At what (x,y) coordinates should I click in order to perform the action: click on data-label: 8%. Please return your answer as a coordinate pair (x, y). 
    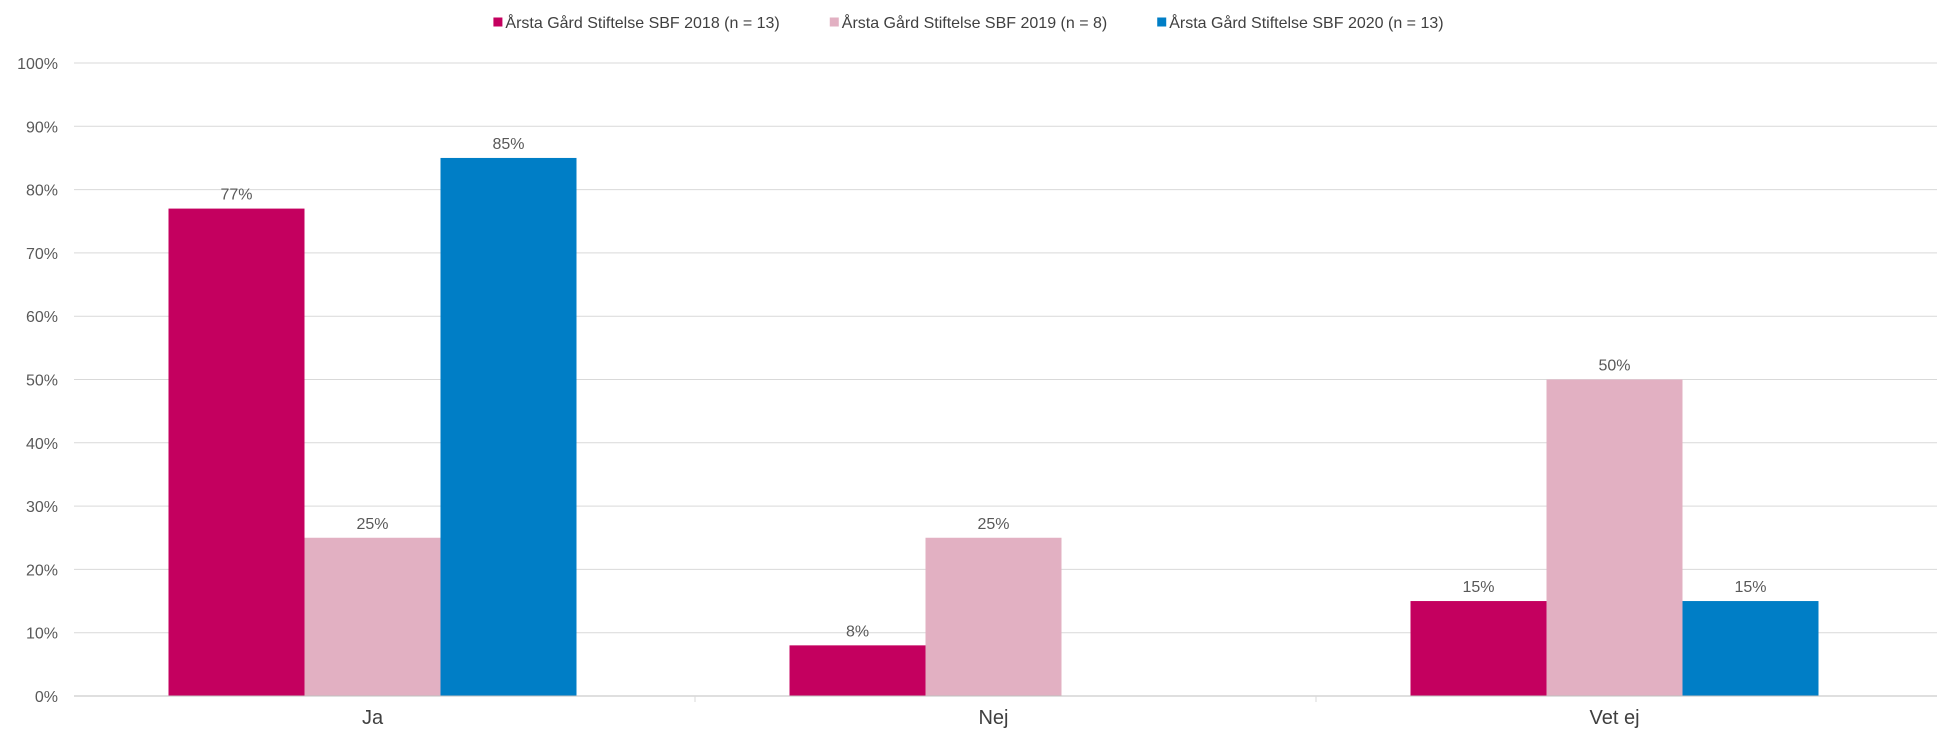
    Looking at the image, I should click on (857, 631).